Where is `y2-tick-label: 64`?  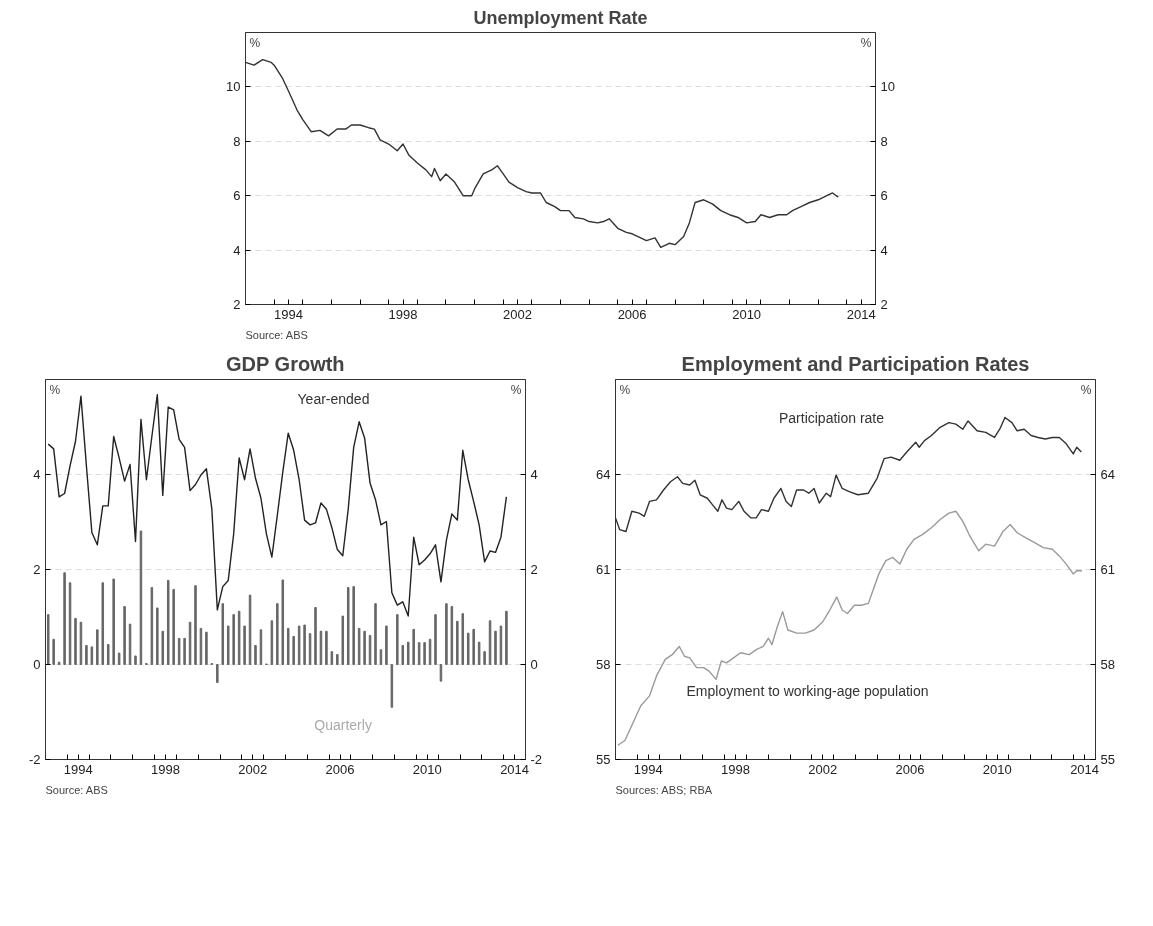 y2-tick-label: 64 is located at coordinates (1107, 474).